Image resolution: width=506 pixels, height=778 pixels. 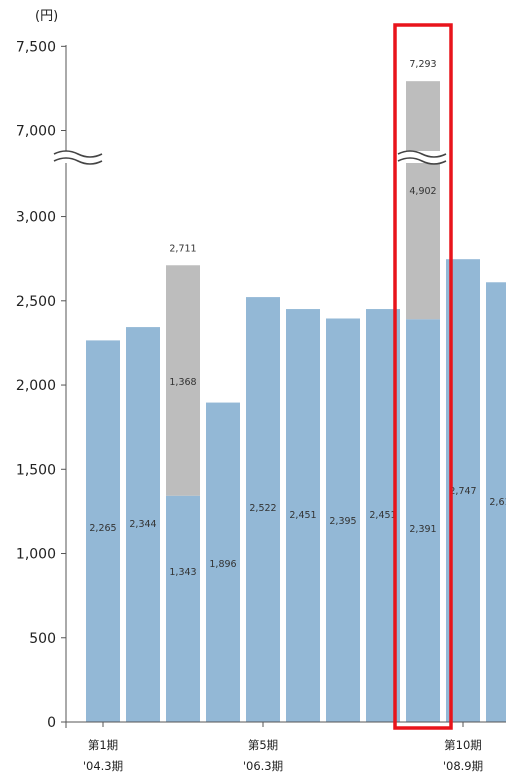 What do you see at coordinates (263, 766) in the screenshot?
I see `x-label-date: '06.3期` at bounding box center [263, 766].